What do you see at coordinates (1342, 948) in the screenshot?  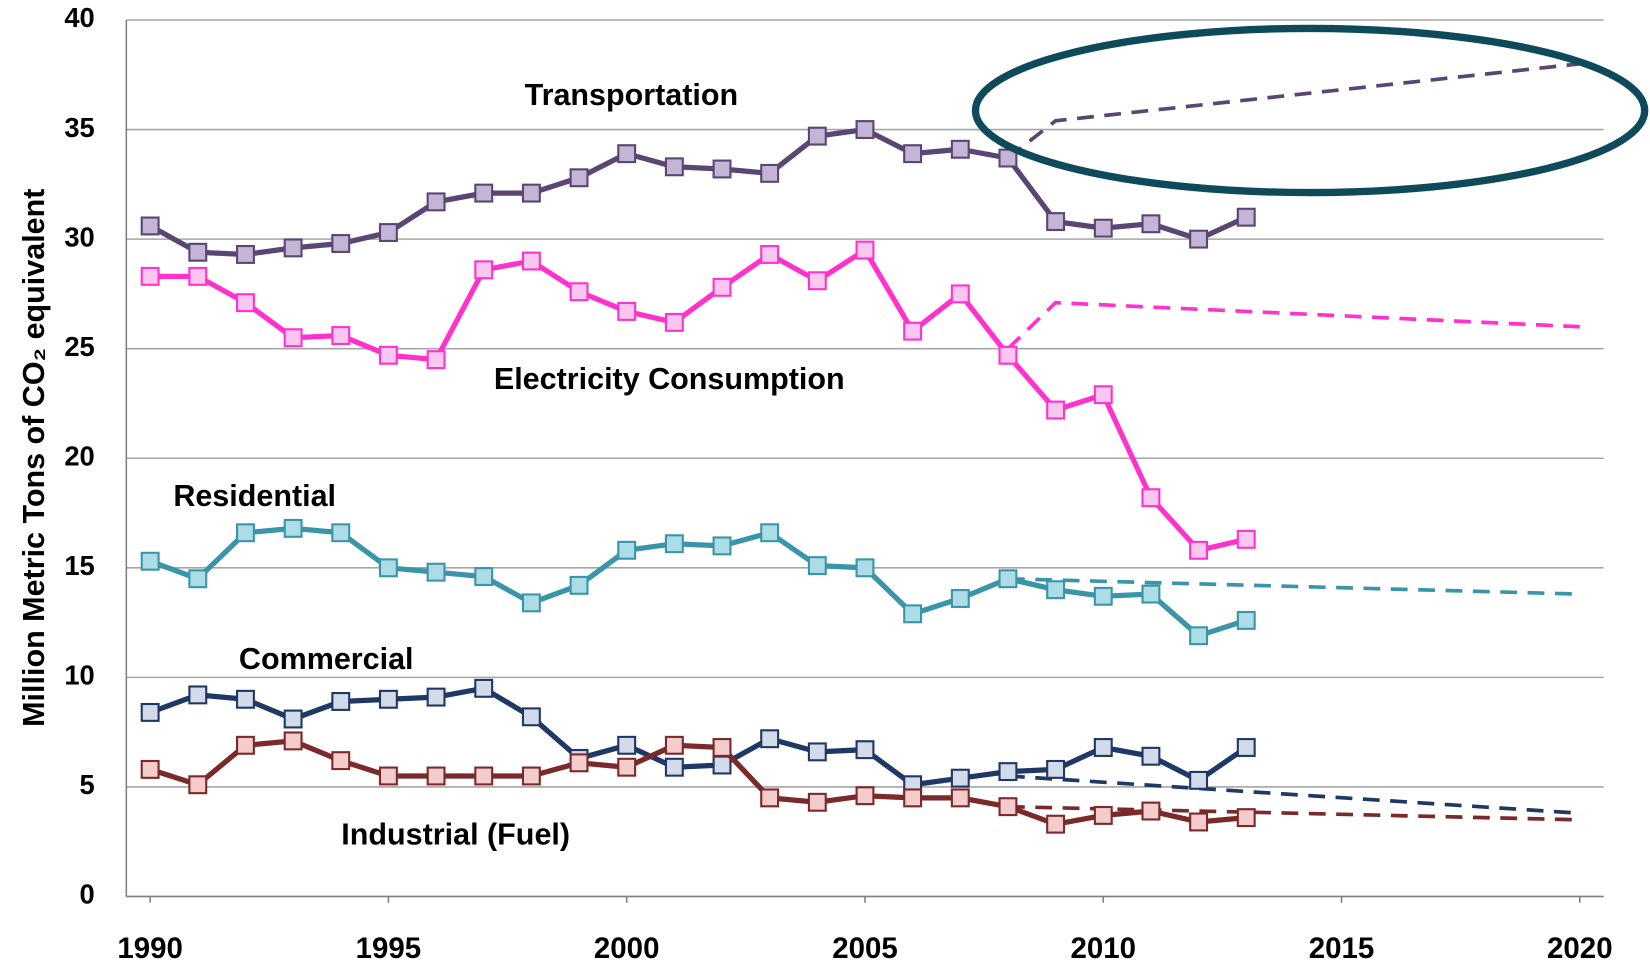 I see `x-tick-label: 2015` at bounding box center [1342, 948].